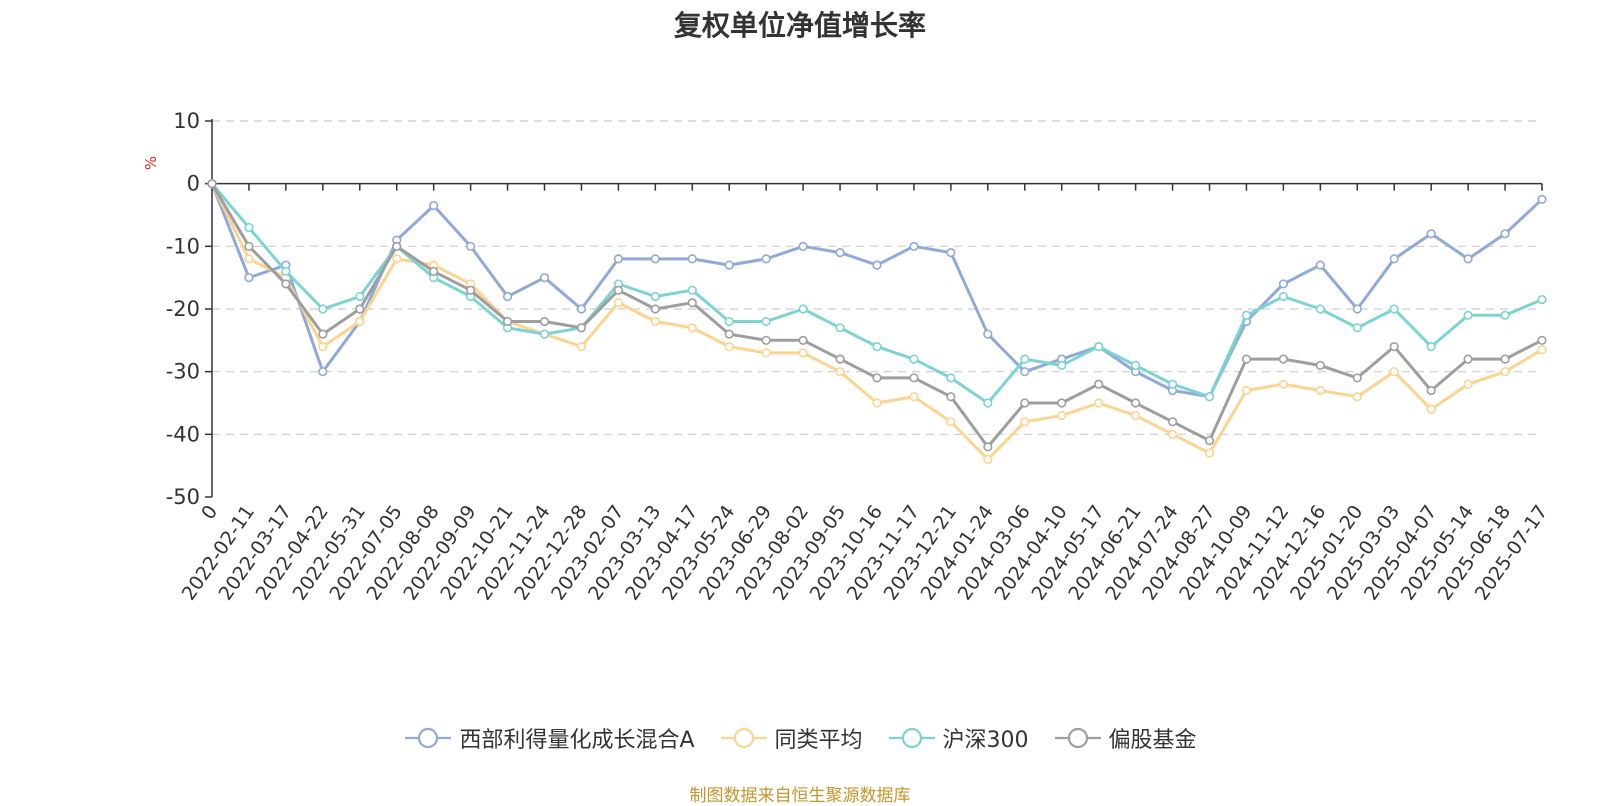 This screenshot has height=806, width=1600. Describe the element at coordinates (1152, 740) in the screenshot. I see `legend-label: 偏股基金` at that location.